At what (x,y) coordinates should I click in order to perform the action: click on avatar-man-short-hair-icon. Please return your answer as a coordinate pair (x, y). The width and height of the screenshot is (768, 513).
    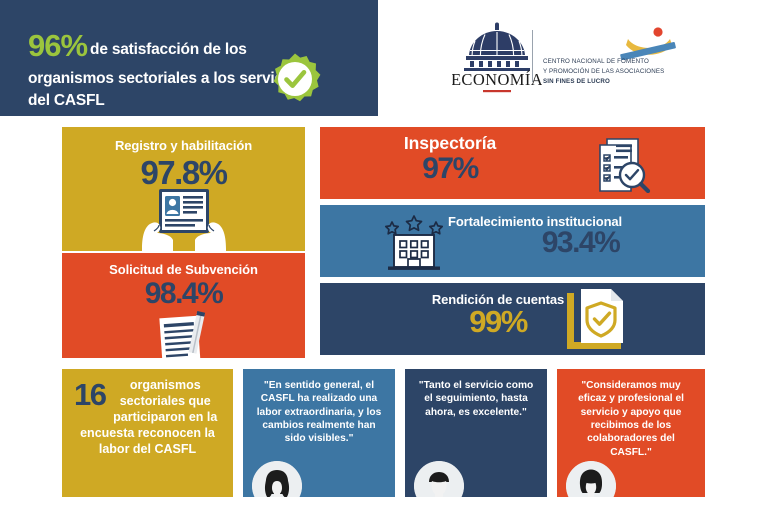
    Looking at the image, I should click on (439, 479).